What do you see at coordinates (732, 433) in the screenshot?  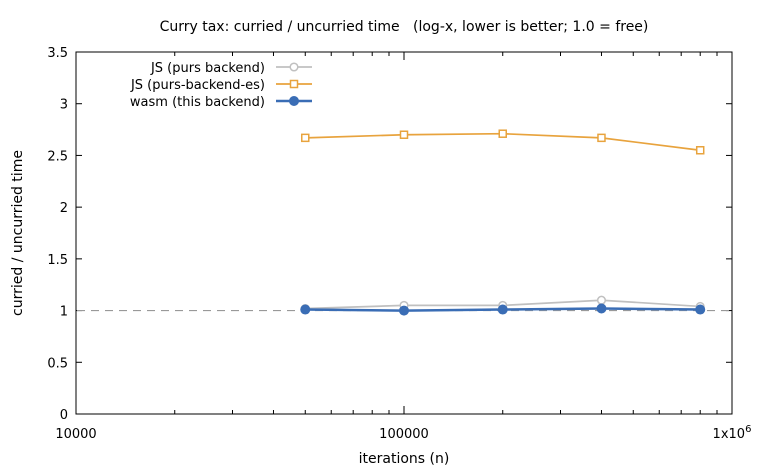 I see `x-tick-label: 1x10⁶` at bounding box center [732, 433].